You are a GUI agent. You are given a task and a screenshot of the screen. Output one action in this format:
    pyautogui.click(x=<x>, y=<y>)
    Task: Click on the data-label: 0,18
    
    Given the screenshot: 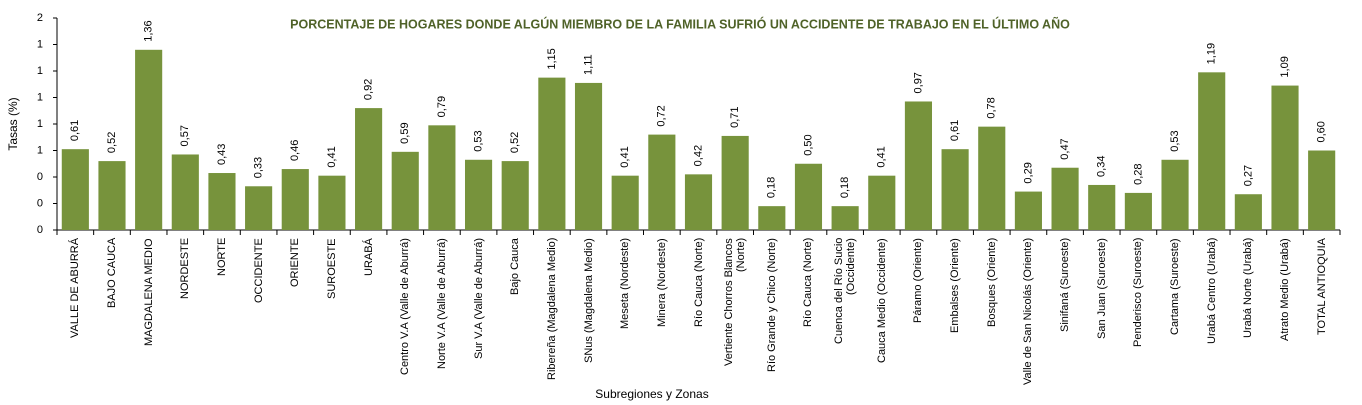 What is the action you would take?
    pyautogui.click(x=845, y=187)
    